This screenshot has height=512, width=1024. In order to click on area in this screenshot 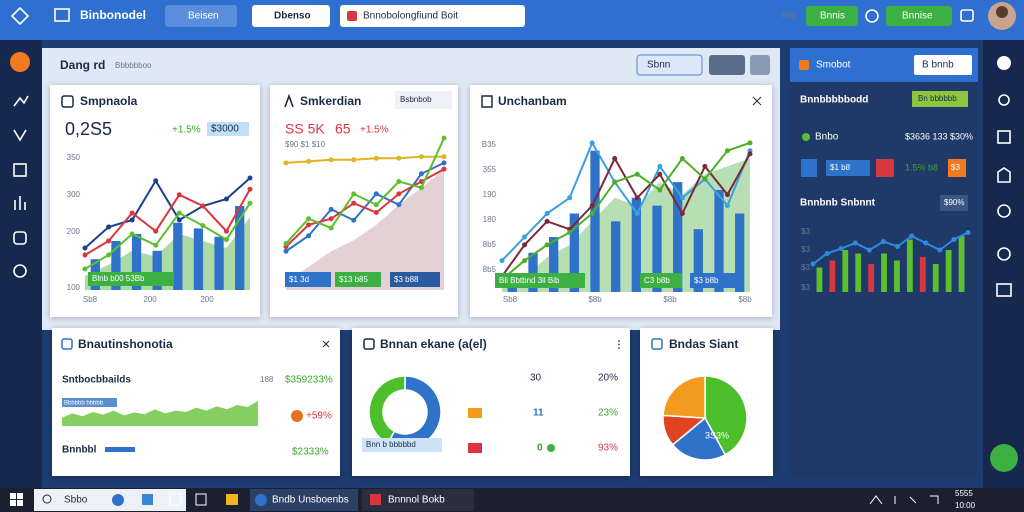, I will do `click(167, 253)`.